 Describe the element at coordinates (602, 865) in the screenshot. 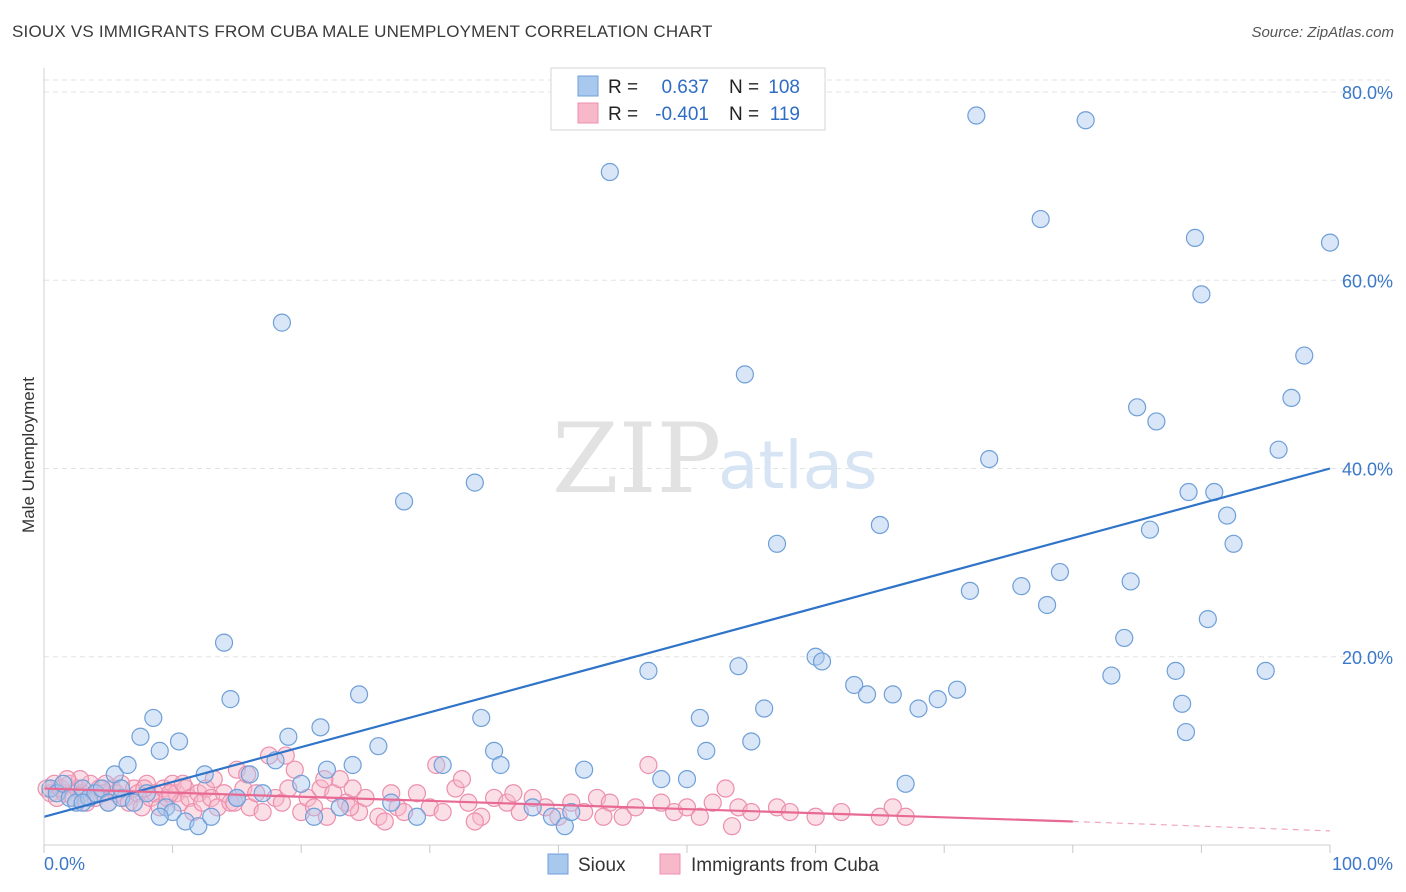

I see `bottom-legend-label-sioux: Sioux` at that location.